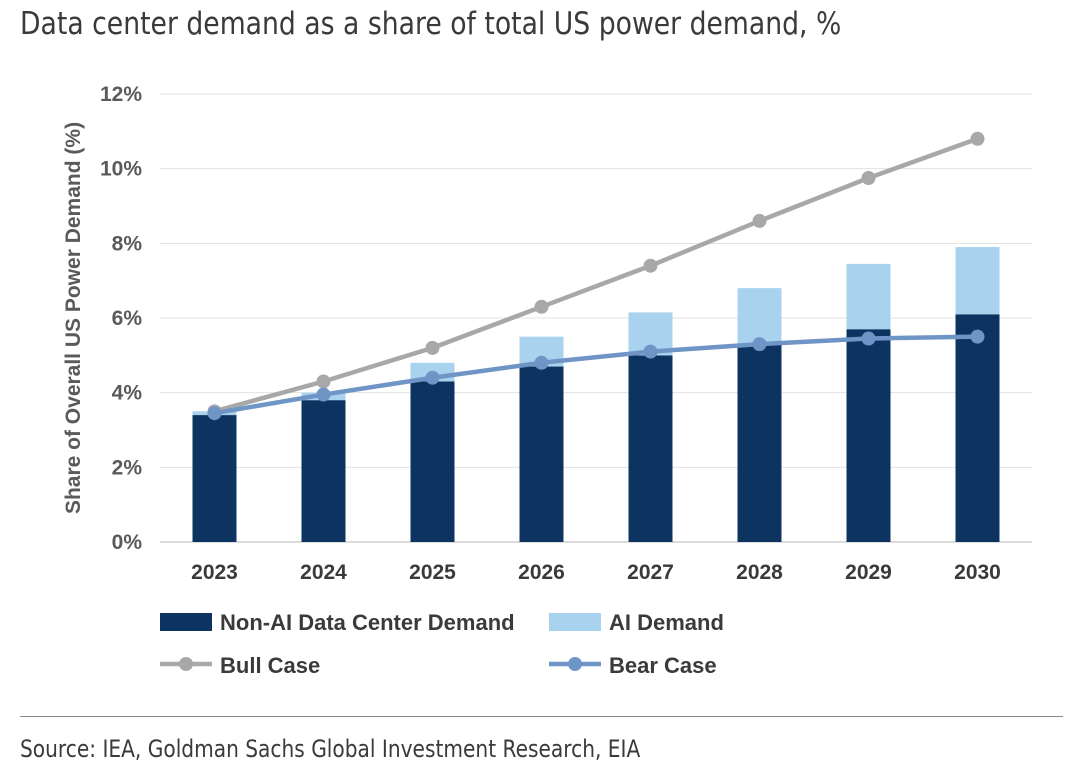  What do you see at coordinates (121, 94) in the screenshot?
I see `y-tick-label: 12%` at bounding box center [121, 94].